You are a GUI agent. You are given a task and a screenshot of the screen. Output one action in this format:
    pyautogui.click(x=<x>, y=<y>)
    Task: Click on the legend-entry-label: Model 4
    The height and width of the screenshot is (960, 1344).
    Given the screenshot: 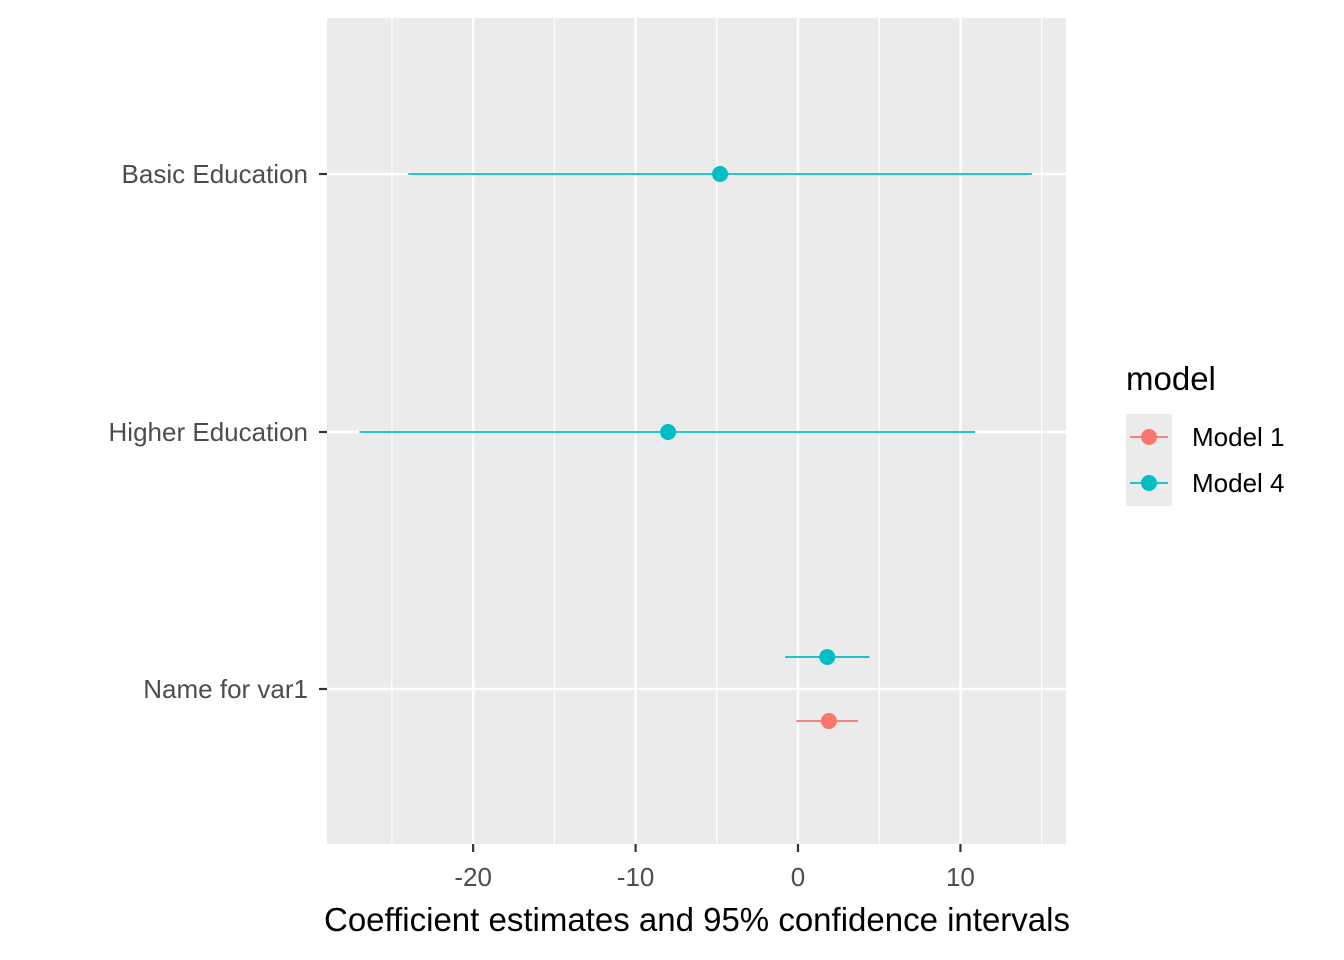 What is the action you would take?
    pyautogui.click(x=1238, y=483)
    